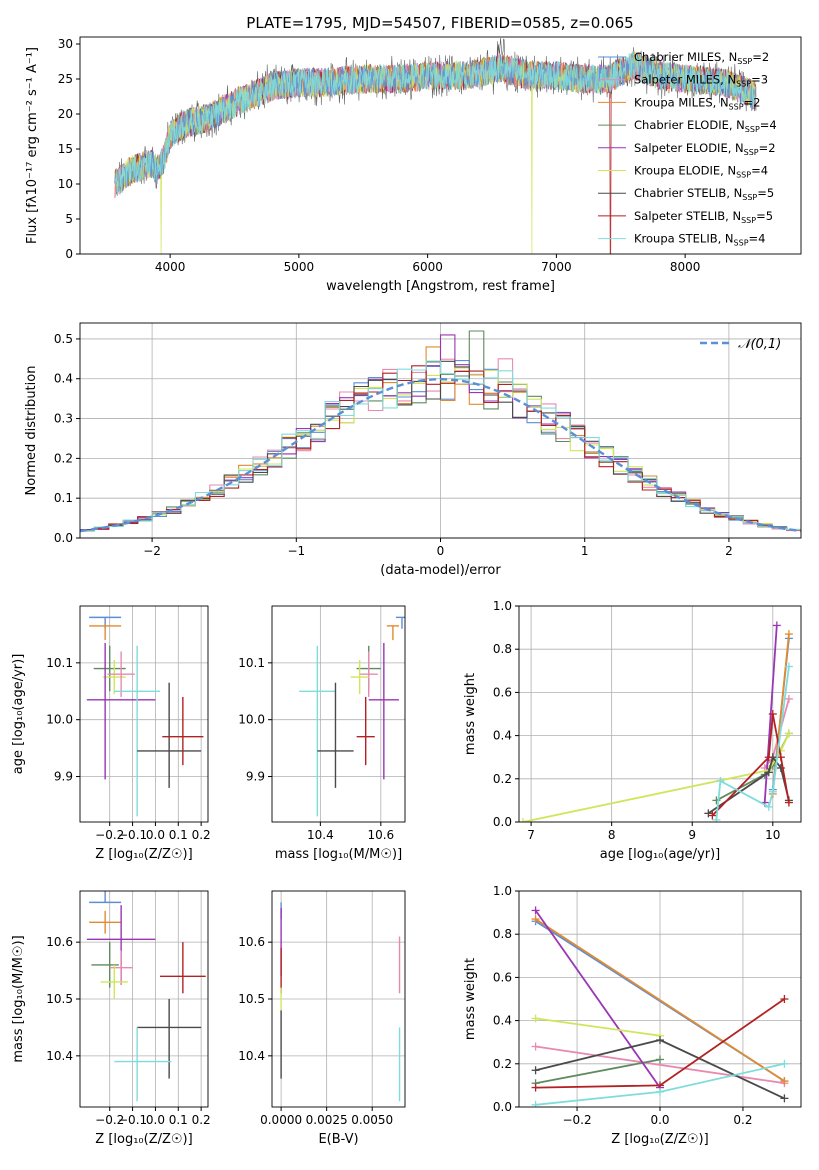  Describe the element at coordinates (170, 267) in the screenshot. I see `x-tick-label: 4000` at that location.